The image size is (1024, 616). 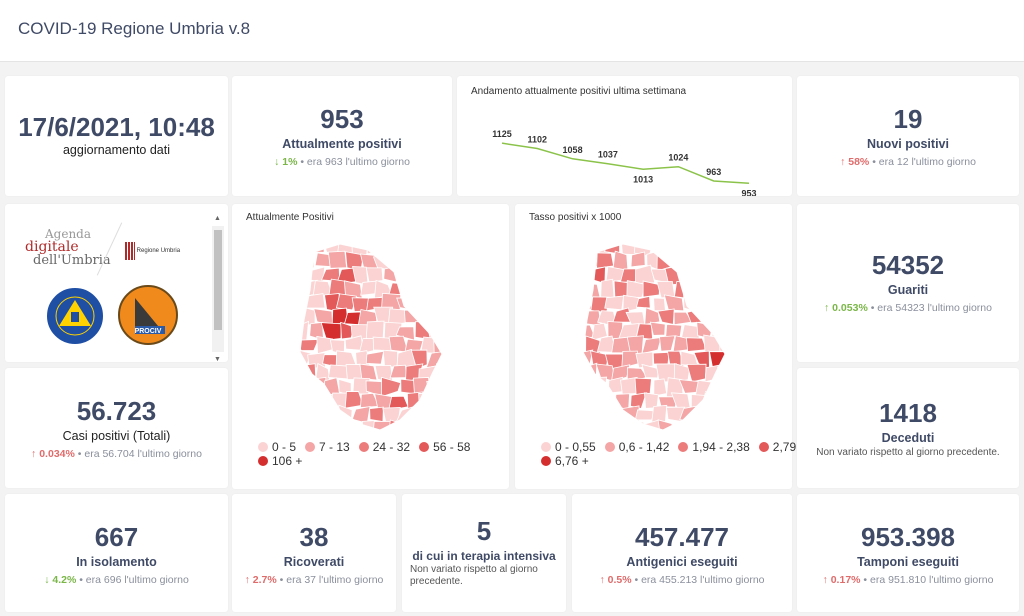 What do you see at coordinates (327, 447) in the screenshot?
I see `legend-item: 7 - 13` at bounding box center [327, 447].